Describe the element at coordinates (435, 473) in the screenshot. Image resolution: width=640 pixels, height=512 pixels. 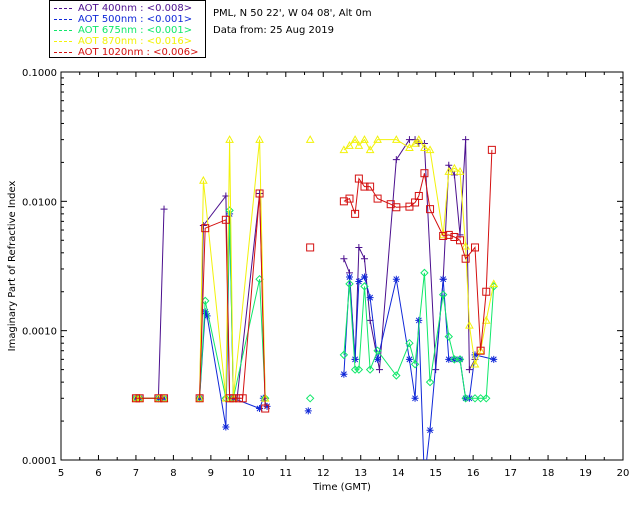
I see `x-tick-label: 15` at that location.